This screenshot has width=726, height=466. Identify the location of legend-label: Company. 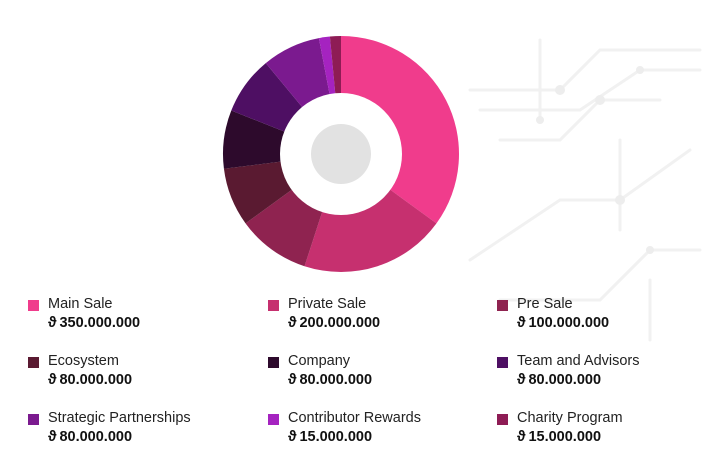
(319, 361).